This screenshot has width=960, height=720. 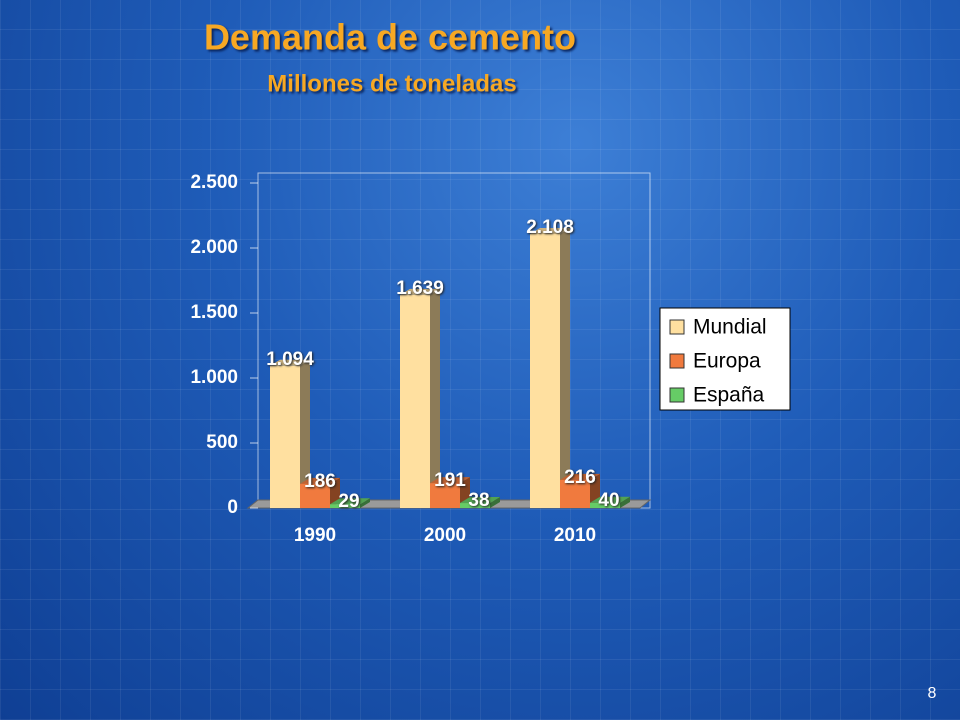 What do you see at coordinates (390, 37) in the screenshot?
I see `chart-title: Demanda de cemento` at bounding box center [390, 37].